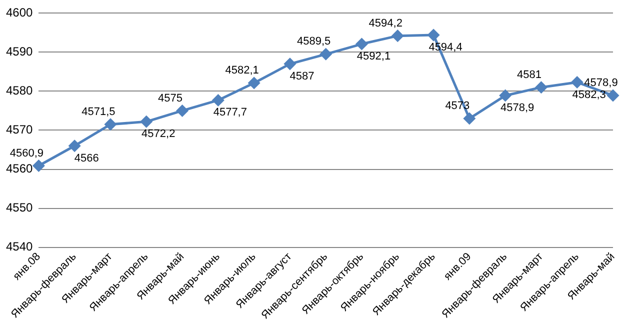  What do you see at coordinates (159, 134) in the screenshot?
I see `data-label: 4572,2` at bounding box center [159, 134].